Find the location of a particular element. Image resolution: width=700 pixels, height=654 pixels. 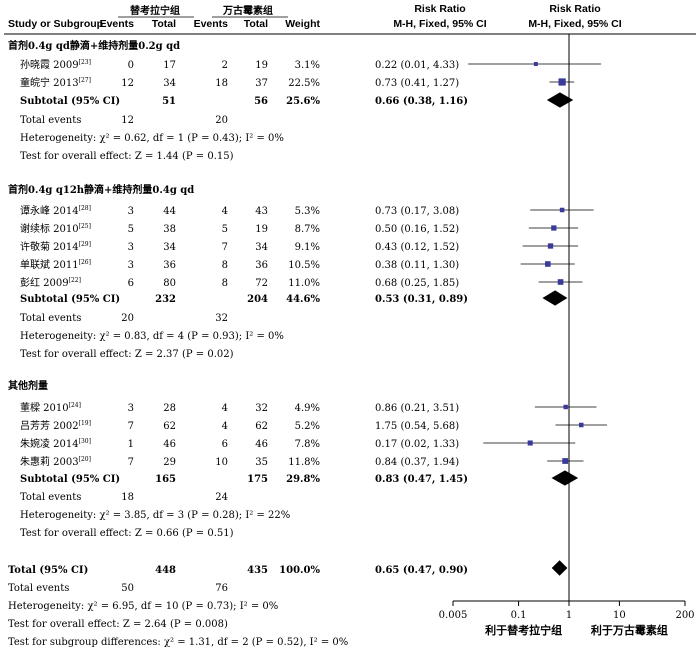

subgroup-1-study-2-marker is located at coordinates (562, 82).